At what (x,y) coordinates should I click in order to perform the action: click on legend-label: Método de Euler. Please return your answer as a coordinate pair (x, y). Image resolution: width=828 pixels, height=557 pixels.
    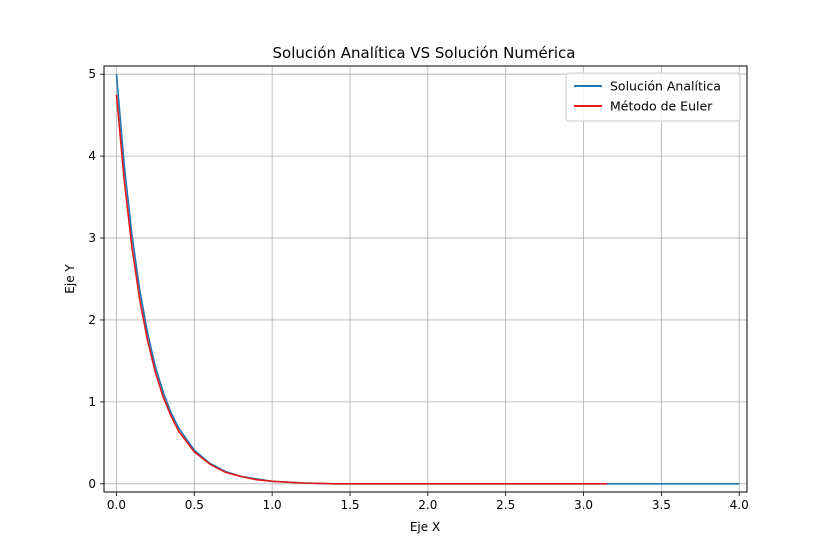
    Looking at the image, I should click on (661, 106).